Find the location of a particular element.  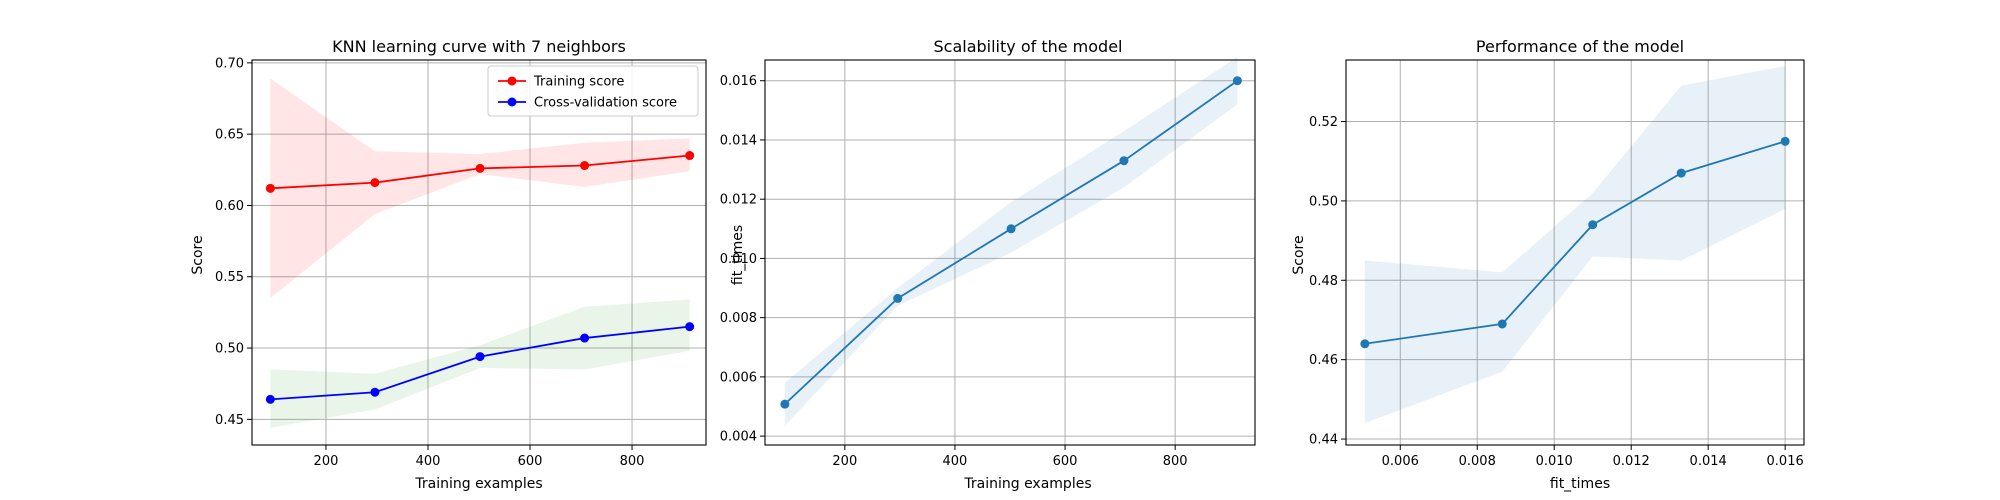

chart-title: Performance of the model is located at coordinates (1580, 46).